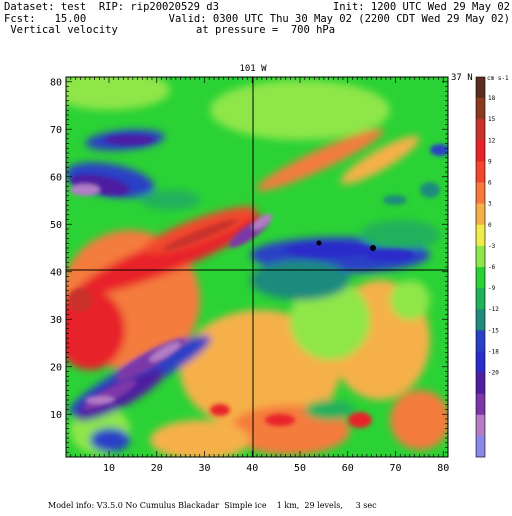 The width and height of the screenshot is (512, 516). I want to click on colorbar-label: 3, so click(490, 204).